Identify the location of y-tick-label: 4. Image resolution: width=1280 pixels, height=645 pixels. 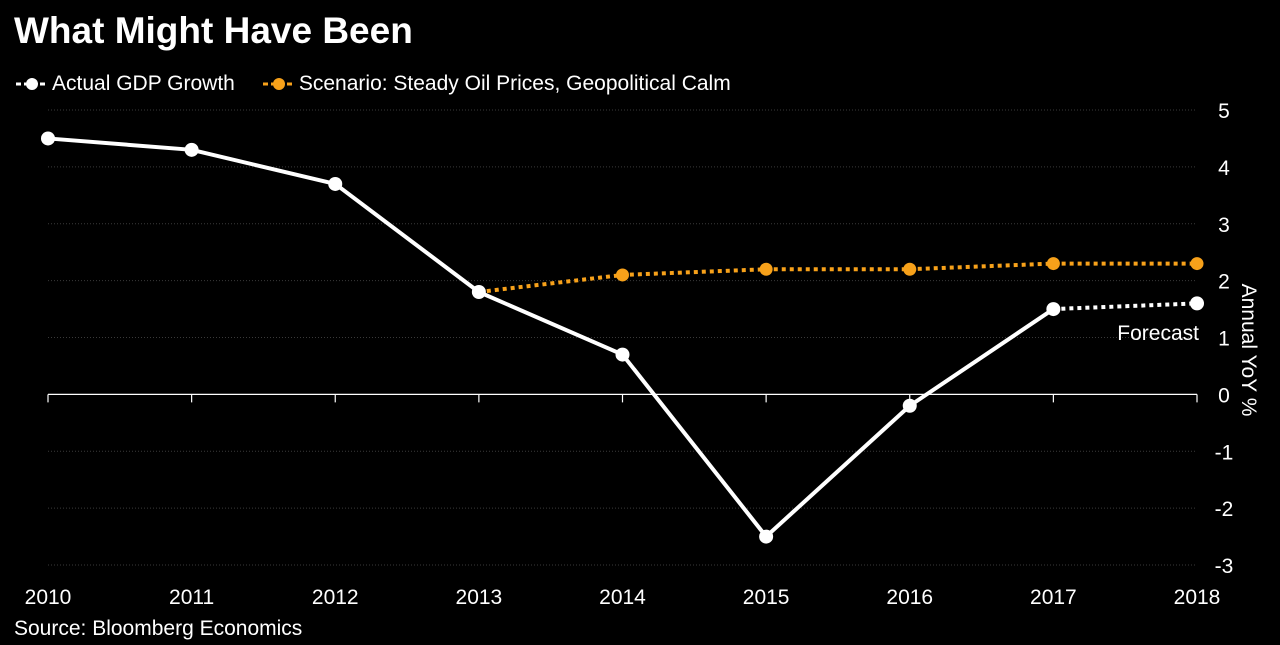
(1224, 168).